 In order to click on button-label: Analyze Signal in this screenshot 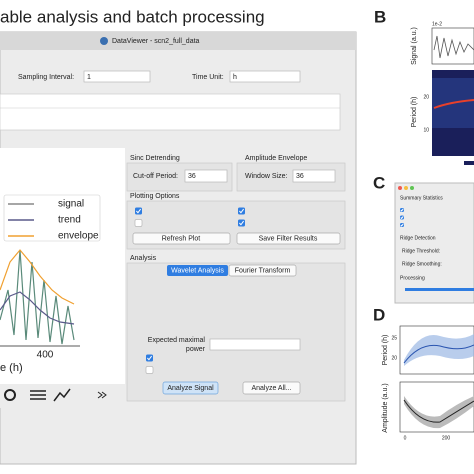, I will do `click(190, 388)`.